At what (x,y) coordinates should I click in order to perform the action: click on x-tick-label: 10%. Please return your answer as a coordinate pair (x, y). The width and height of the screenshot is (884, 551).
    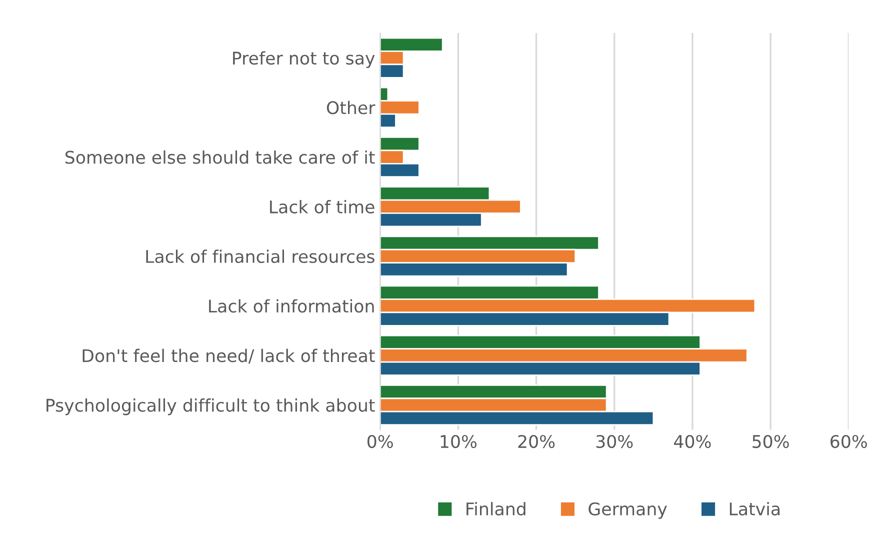
    Looking at the image, I should click on (458, 441).